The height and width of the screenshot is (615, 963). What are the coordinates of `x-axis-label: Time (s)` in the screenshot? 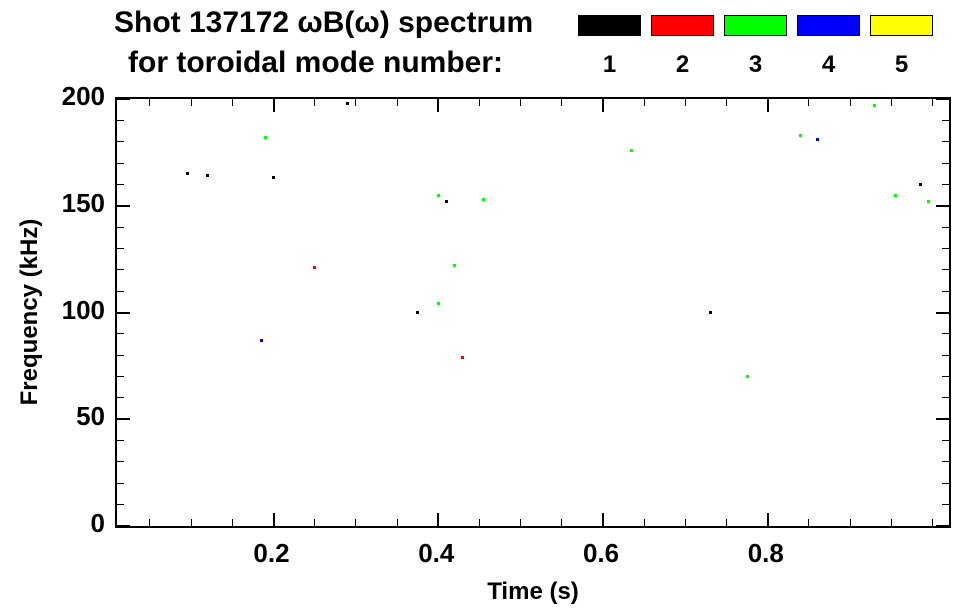 It's located at (533, 591).